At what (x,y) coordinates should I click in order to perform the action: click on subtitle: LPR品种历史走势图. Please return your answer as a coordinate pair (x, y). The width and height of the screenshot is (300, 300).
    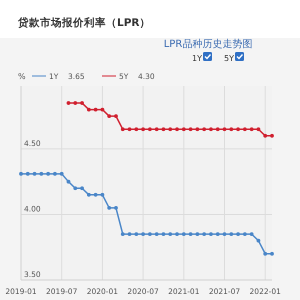
    Looking at the image, I should click on (208, 44).